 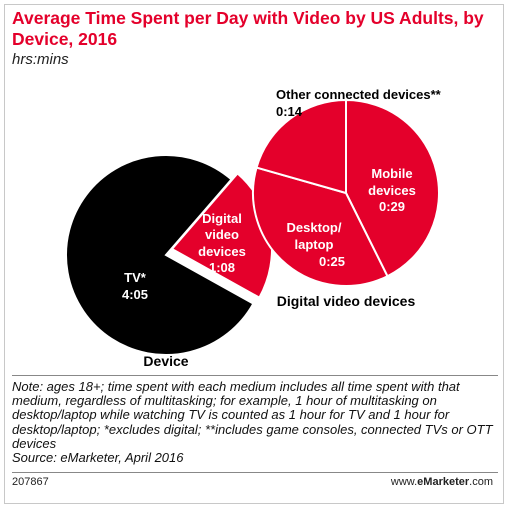 I want to click on brand-link: www.eMarketer.com, so click(x=442, y=482).